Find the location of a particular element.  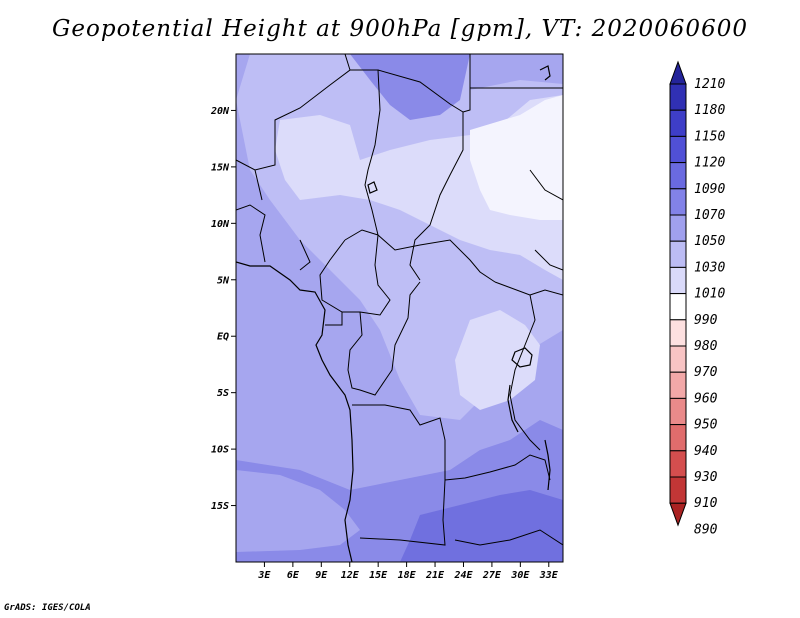

lon-tick-label: 27E is located at coordinates (492, 575).